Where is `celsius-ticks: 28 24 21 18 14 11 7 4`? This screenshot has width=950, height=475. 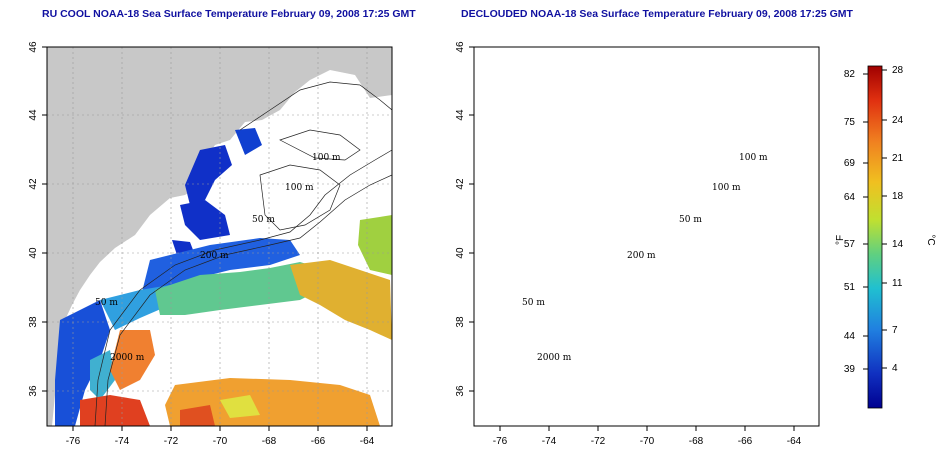 celsius-ticks: 28 24 21 18 14 11 7 4 is located at coordinates (893, 219).